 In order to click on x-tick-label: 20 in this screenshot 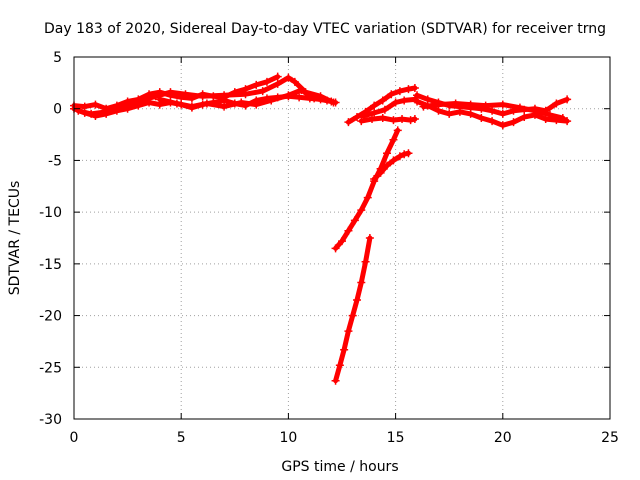, I will do `click(503, 438)`.